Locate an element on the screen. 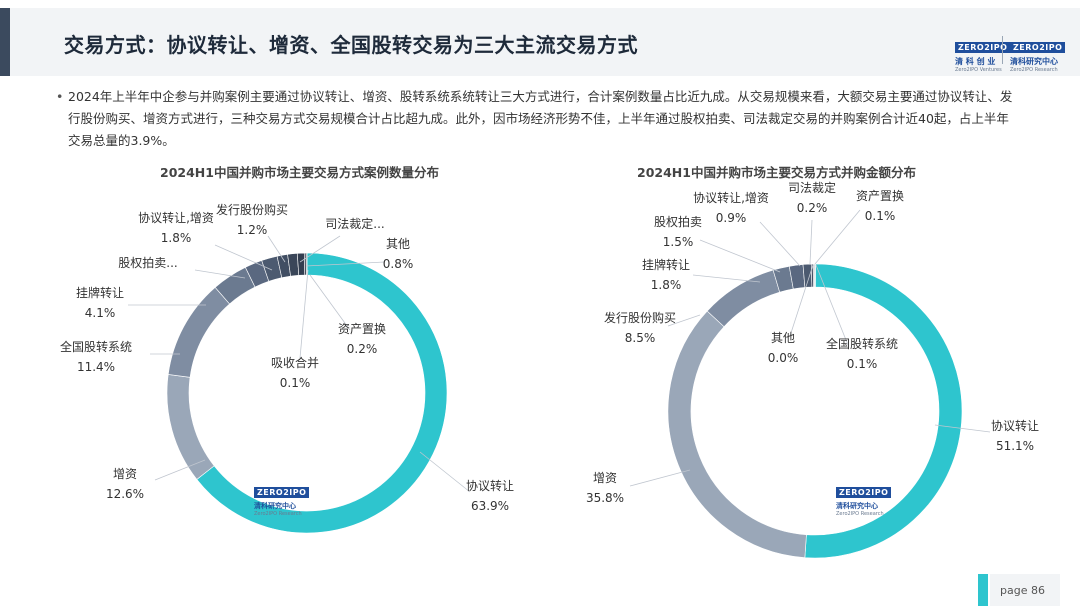 This screenshot has width=1080, height=608. header-band is located at coordinates (545, 42).